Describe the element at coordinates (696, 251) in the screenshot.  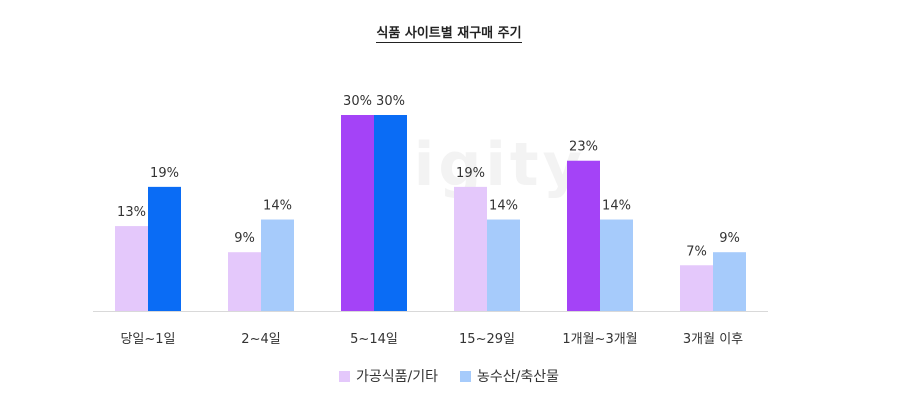
I see `data-label-s1-6: 7%` at that location.